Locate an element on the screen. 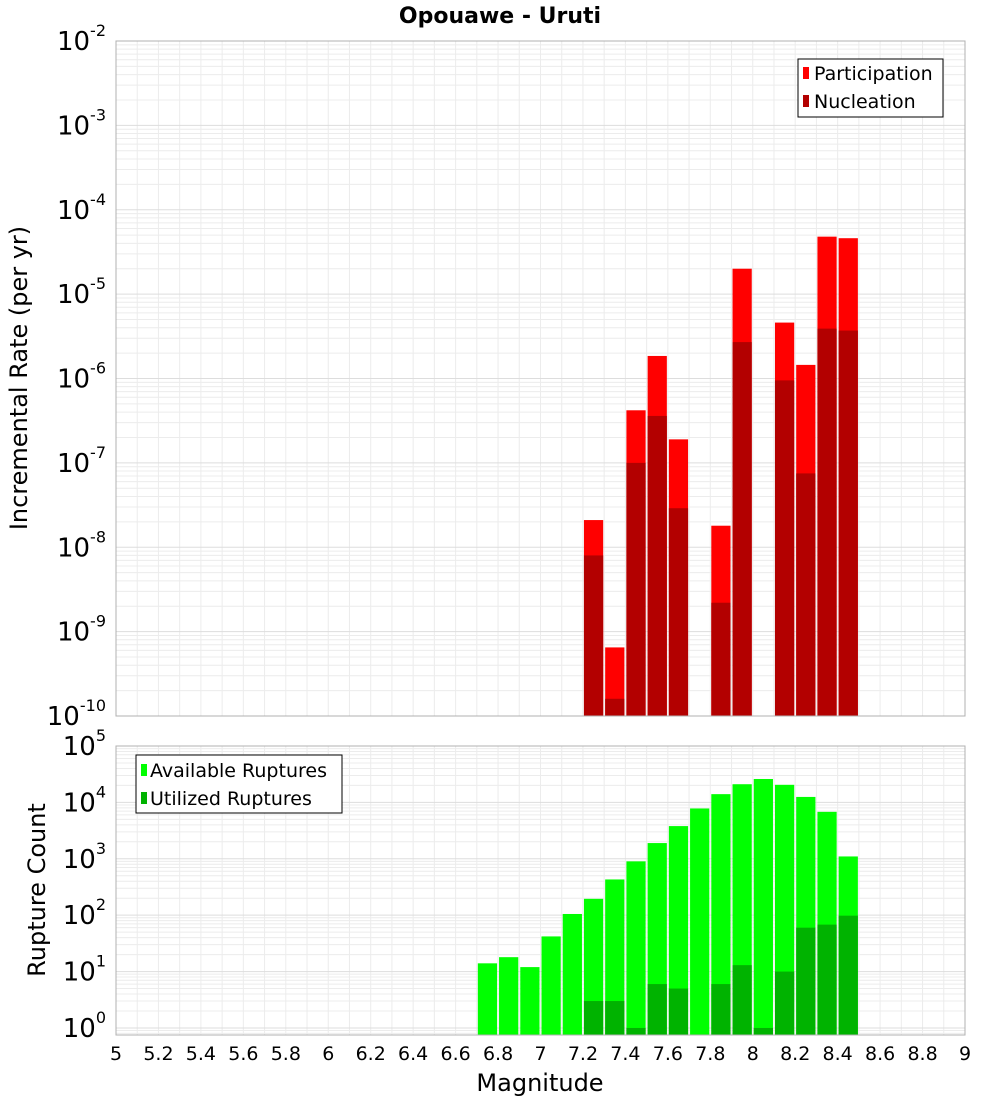 The width and height of the screenshot is (1000, 1100). count-y-axis-label: Rupture Count is located at coordinates (37, 890).